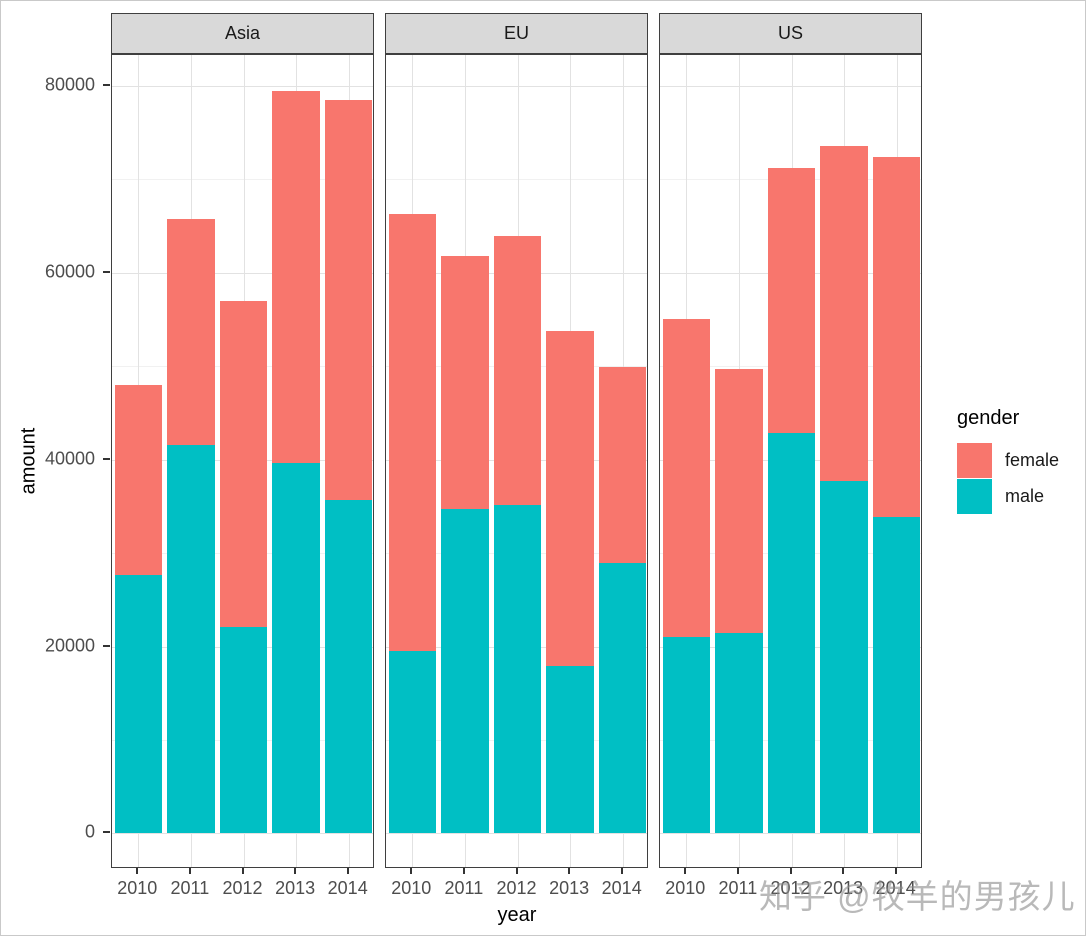 The width and height of the screenshot is (1086, 936). What do you see at coordinates (69, 645) in the screenshot?
I see `y-tick-label: 20000` at bounding box center [69, 645].